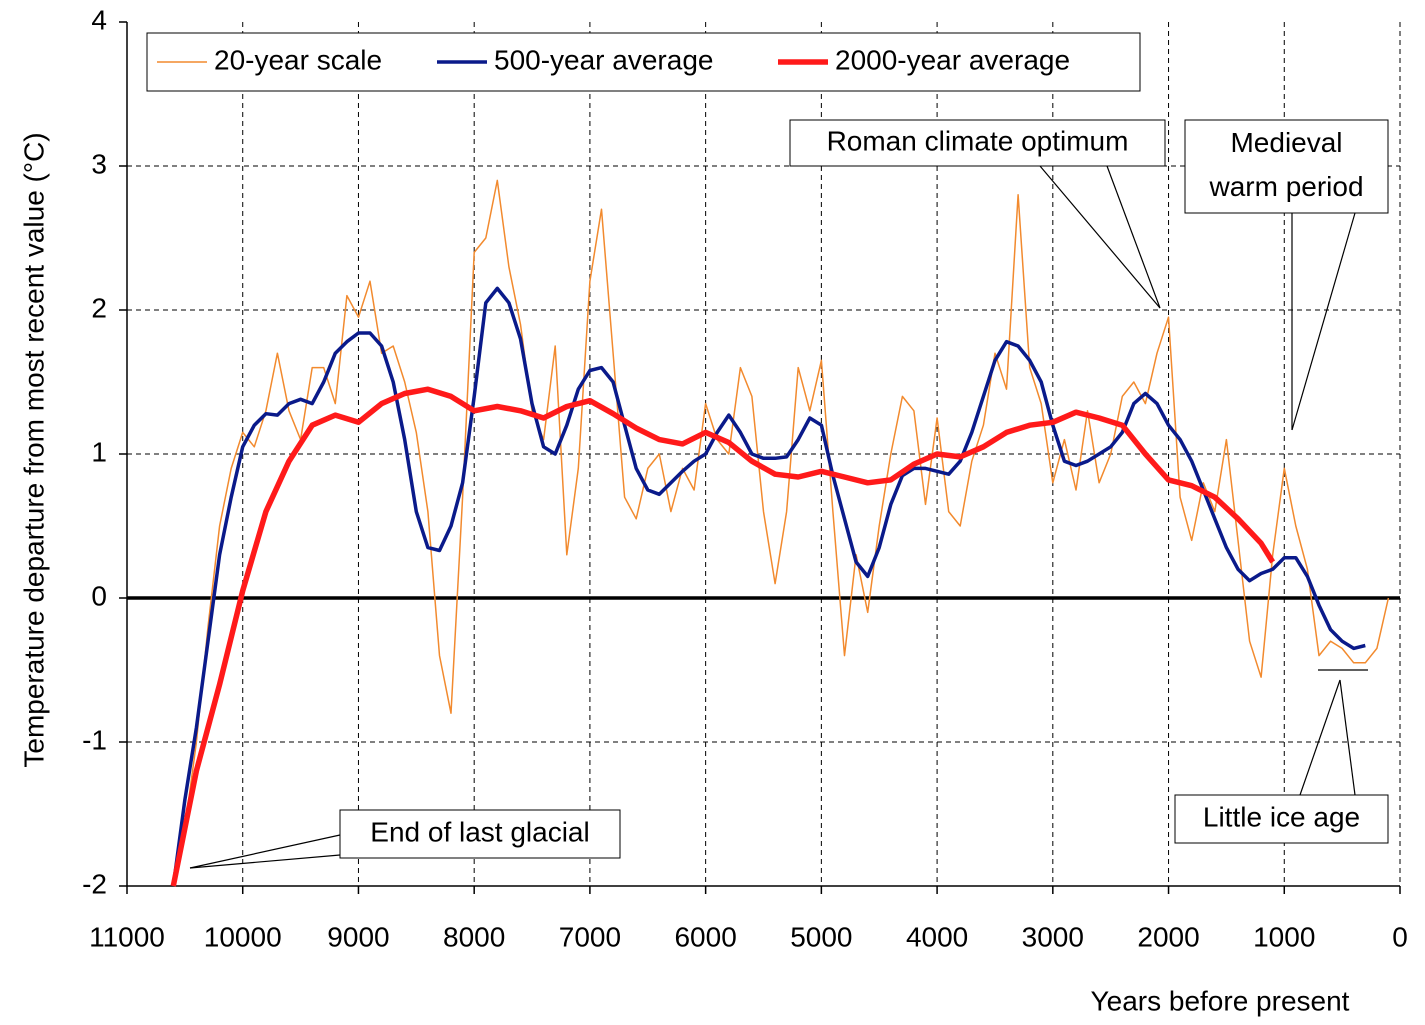 This screenshot has height=1025, width=1425. Describe the element at coordinates (94, 739) in the screenshot. I see `y-tick-label: -1` at that location.